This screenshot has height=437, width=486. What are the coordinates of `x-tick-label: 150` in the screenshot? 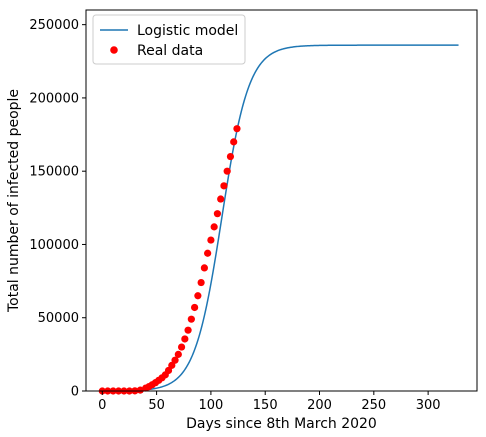 It's located at (265, 405).